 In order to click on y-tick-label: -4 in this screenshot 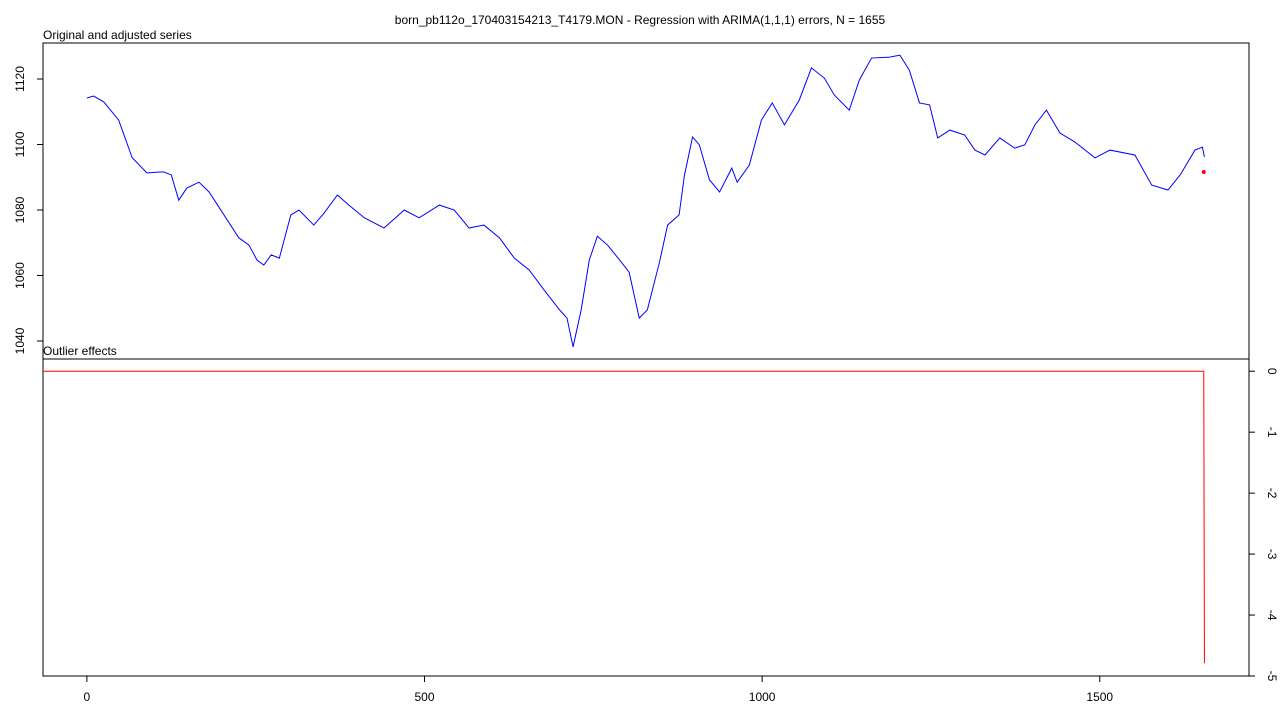, I will do `click(1272, 615)`.